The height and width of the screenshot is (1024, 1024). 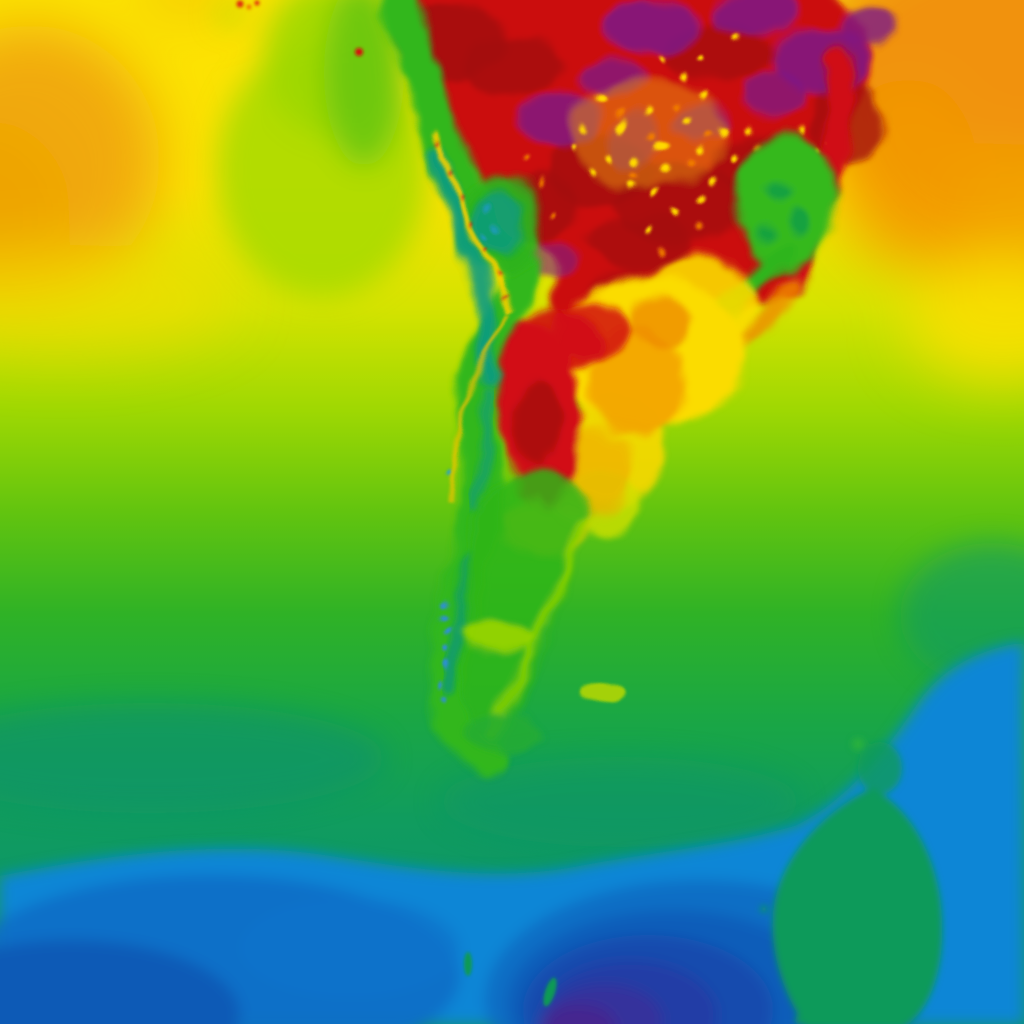 I want to click on andes-lakes, so click(x=472, y=452).